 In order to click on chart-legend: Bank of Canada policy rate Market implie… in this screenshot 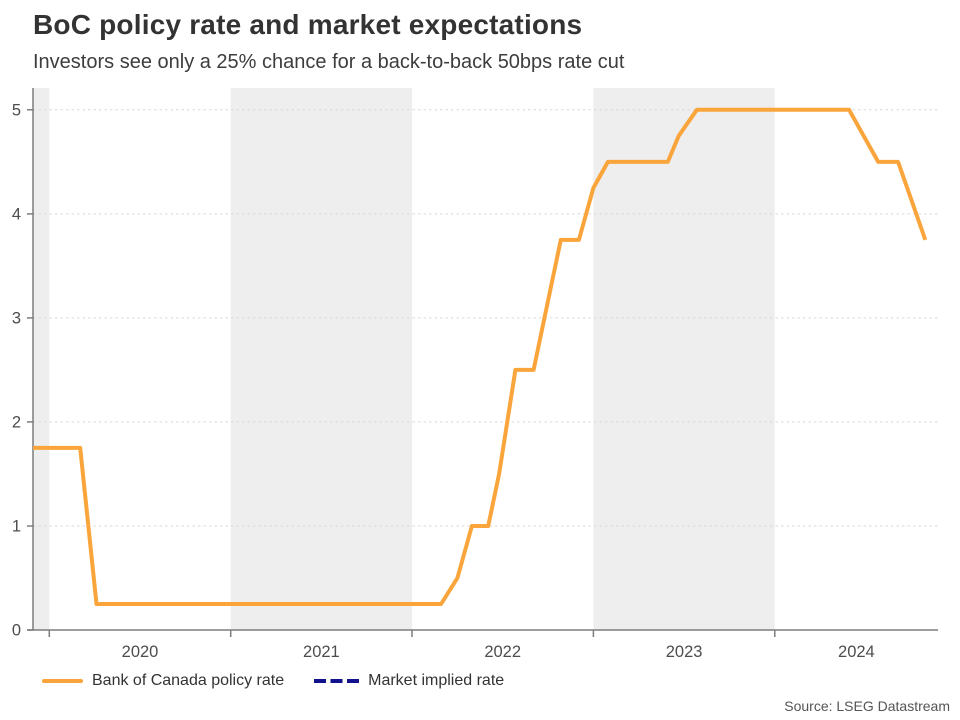, I will do `click(273, 681)`.